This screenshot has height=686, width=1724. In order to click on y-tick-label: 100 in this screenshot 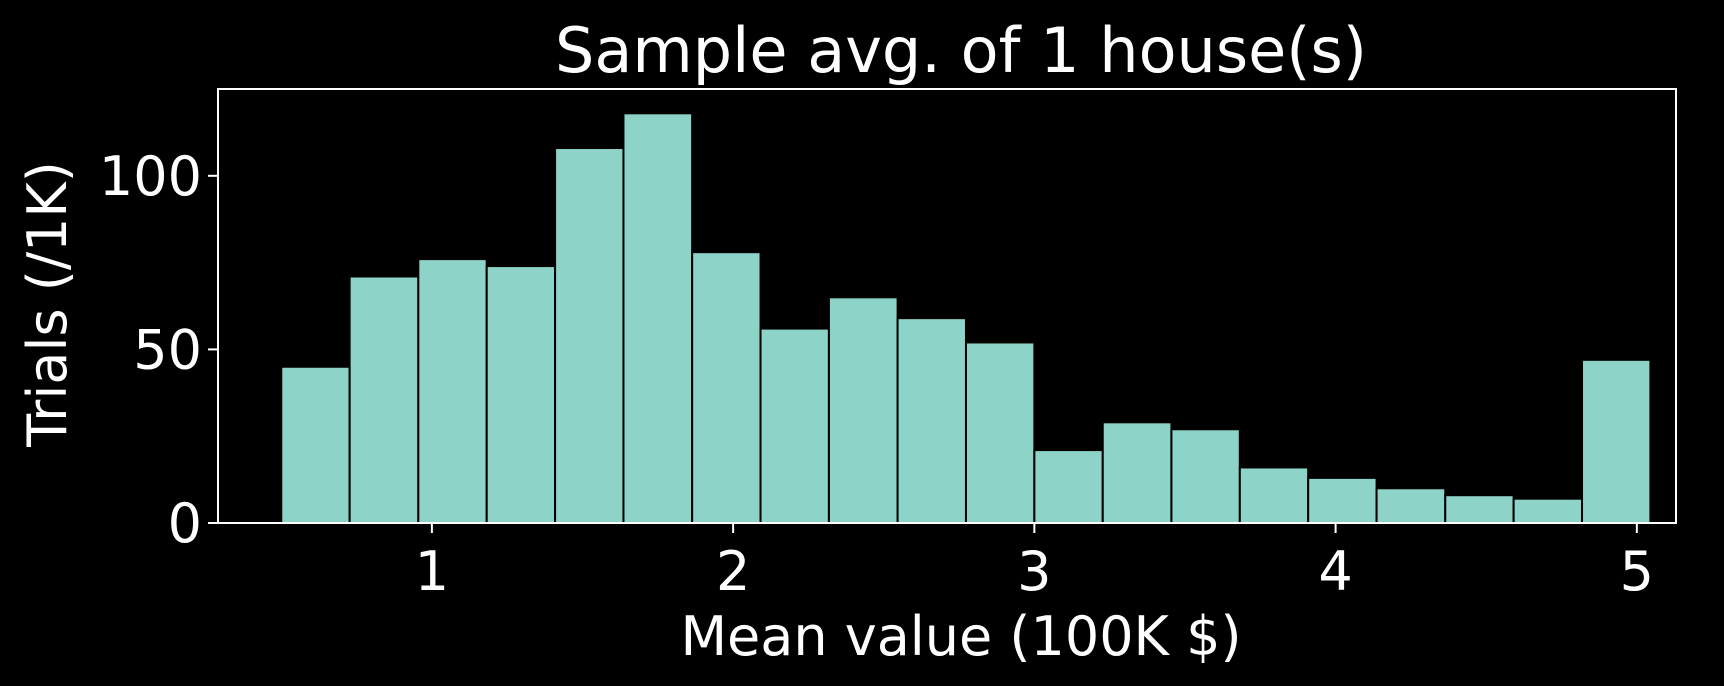, I will do `click(150, 176)`.